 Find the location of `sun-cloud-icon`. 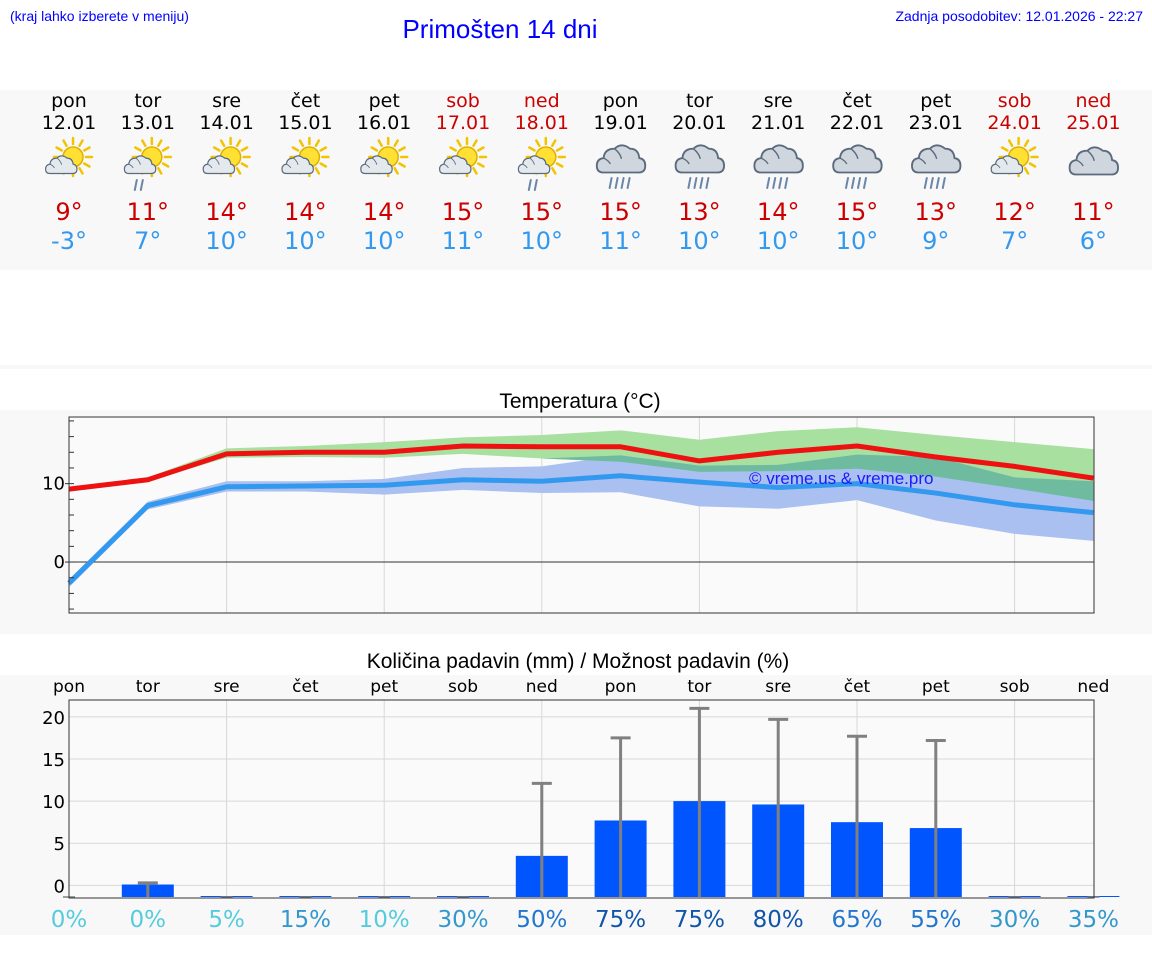

sun-cloud-icon is located at coordinates (1014, 157).